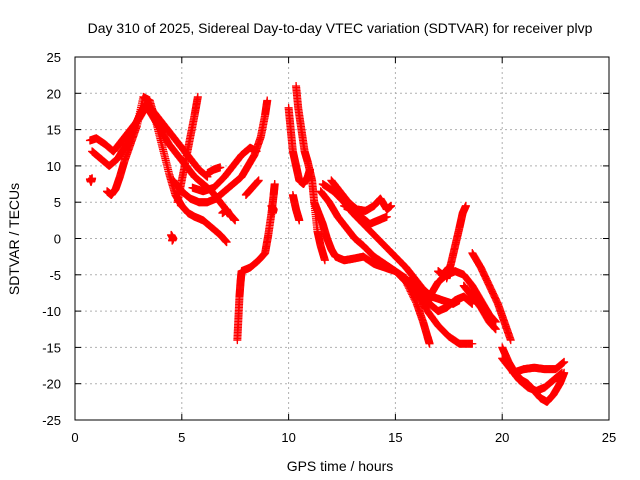 The width and height of the screenshot is (640, 480). What do you see at coordinates (288, 437) in the screenshot?
I see `x-tick-label: 10` at bounding box center [288, 437].